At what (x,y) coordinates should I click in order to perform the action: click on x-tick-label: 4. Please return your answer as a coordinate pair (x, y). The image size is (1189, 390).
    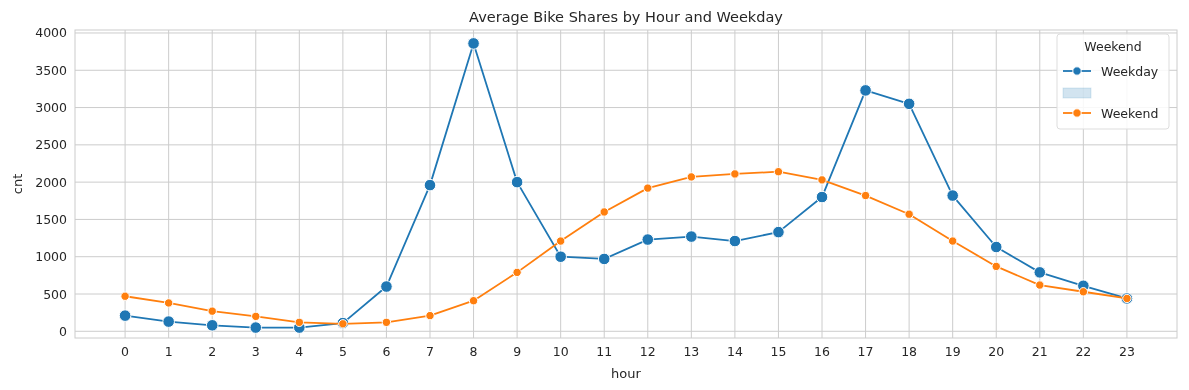
    Looking at the image, I should click on (299, 351).